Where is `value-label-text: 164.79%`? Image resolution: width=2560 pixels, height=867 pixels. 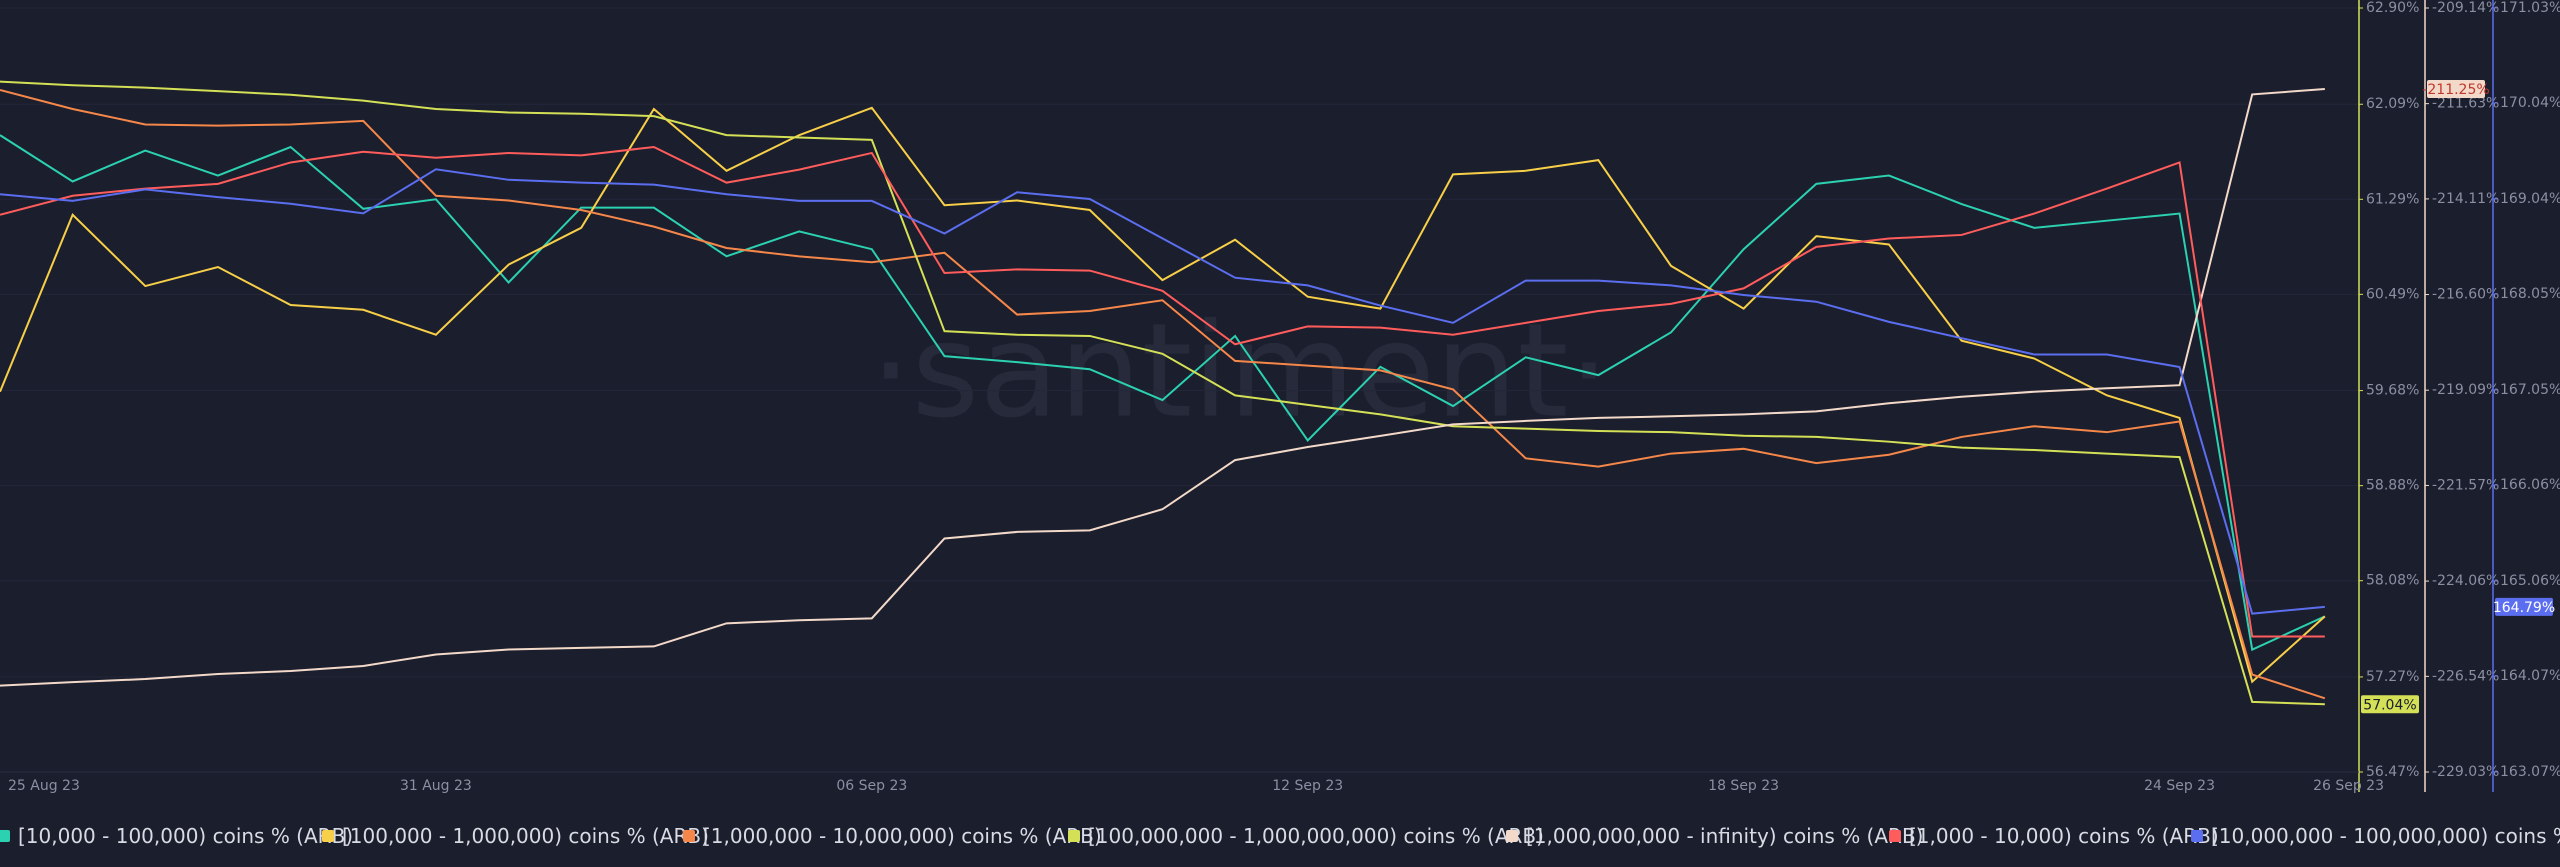 value-label-text: 164.79% is located at coordinates (2524, 608).